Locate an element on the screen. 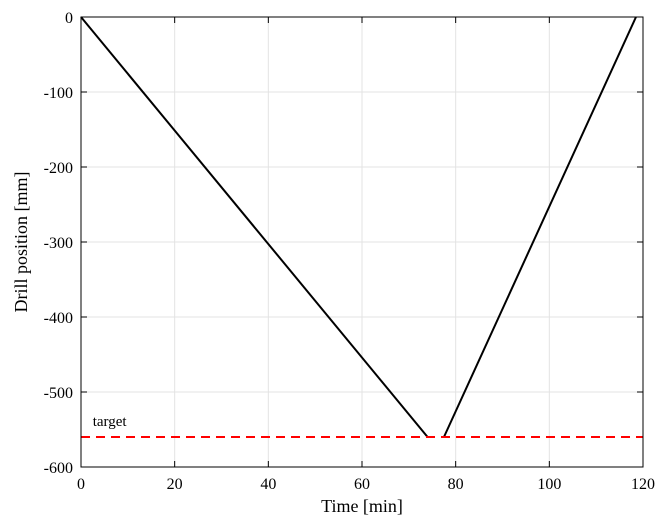 This screenshot has width=664, height=523. annotations: target is located at coordinates (110, 422).